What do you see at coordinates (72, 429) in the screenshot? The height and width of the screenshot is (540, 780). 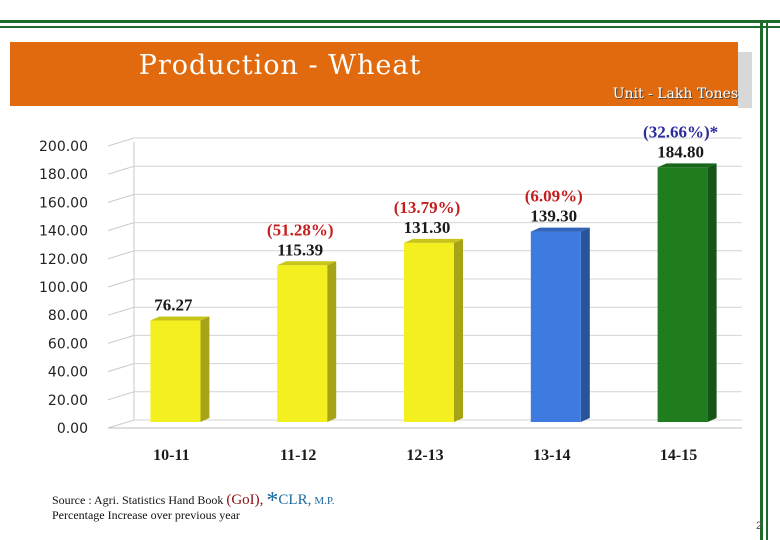 I see `y-tick-label: 0.00` at bounding box center [72, 429].